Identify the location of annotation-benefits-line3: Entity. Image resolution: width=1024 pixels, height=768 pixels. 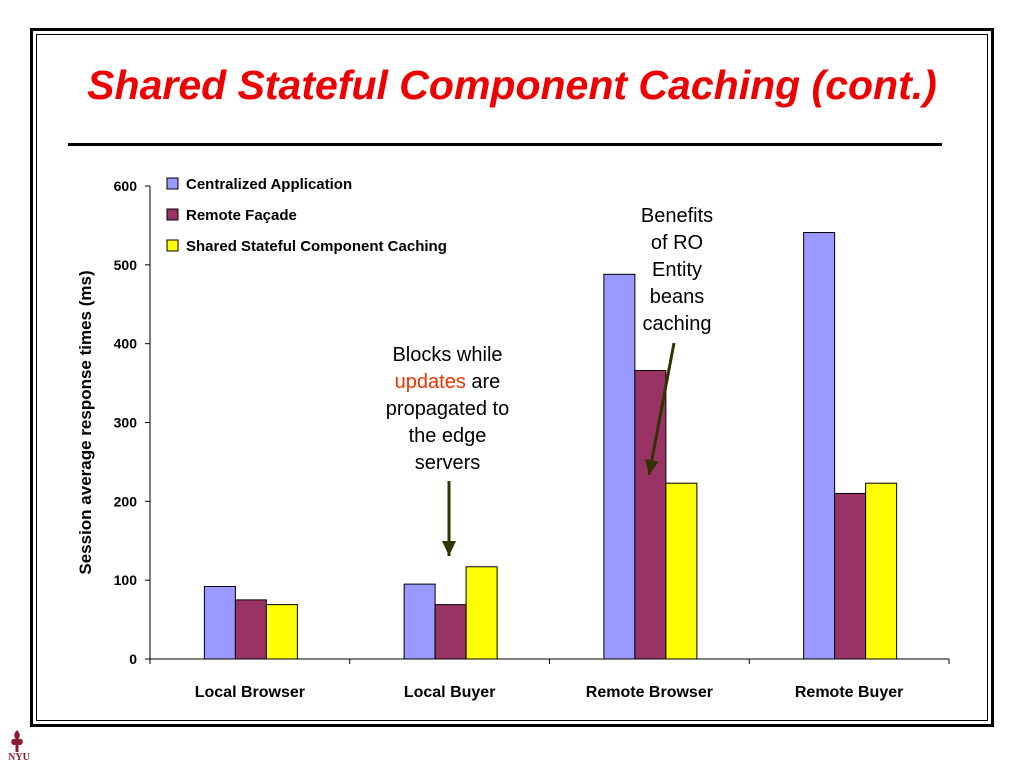
(677, 270).